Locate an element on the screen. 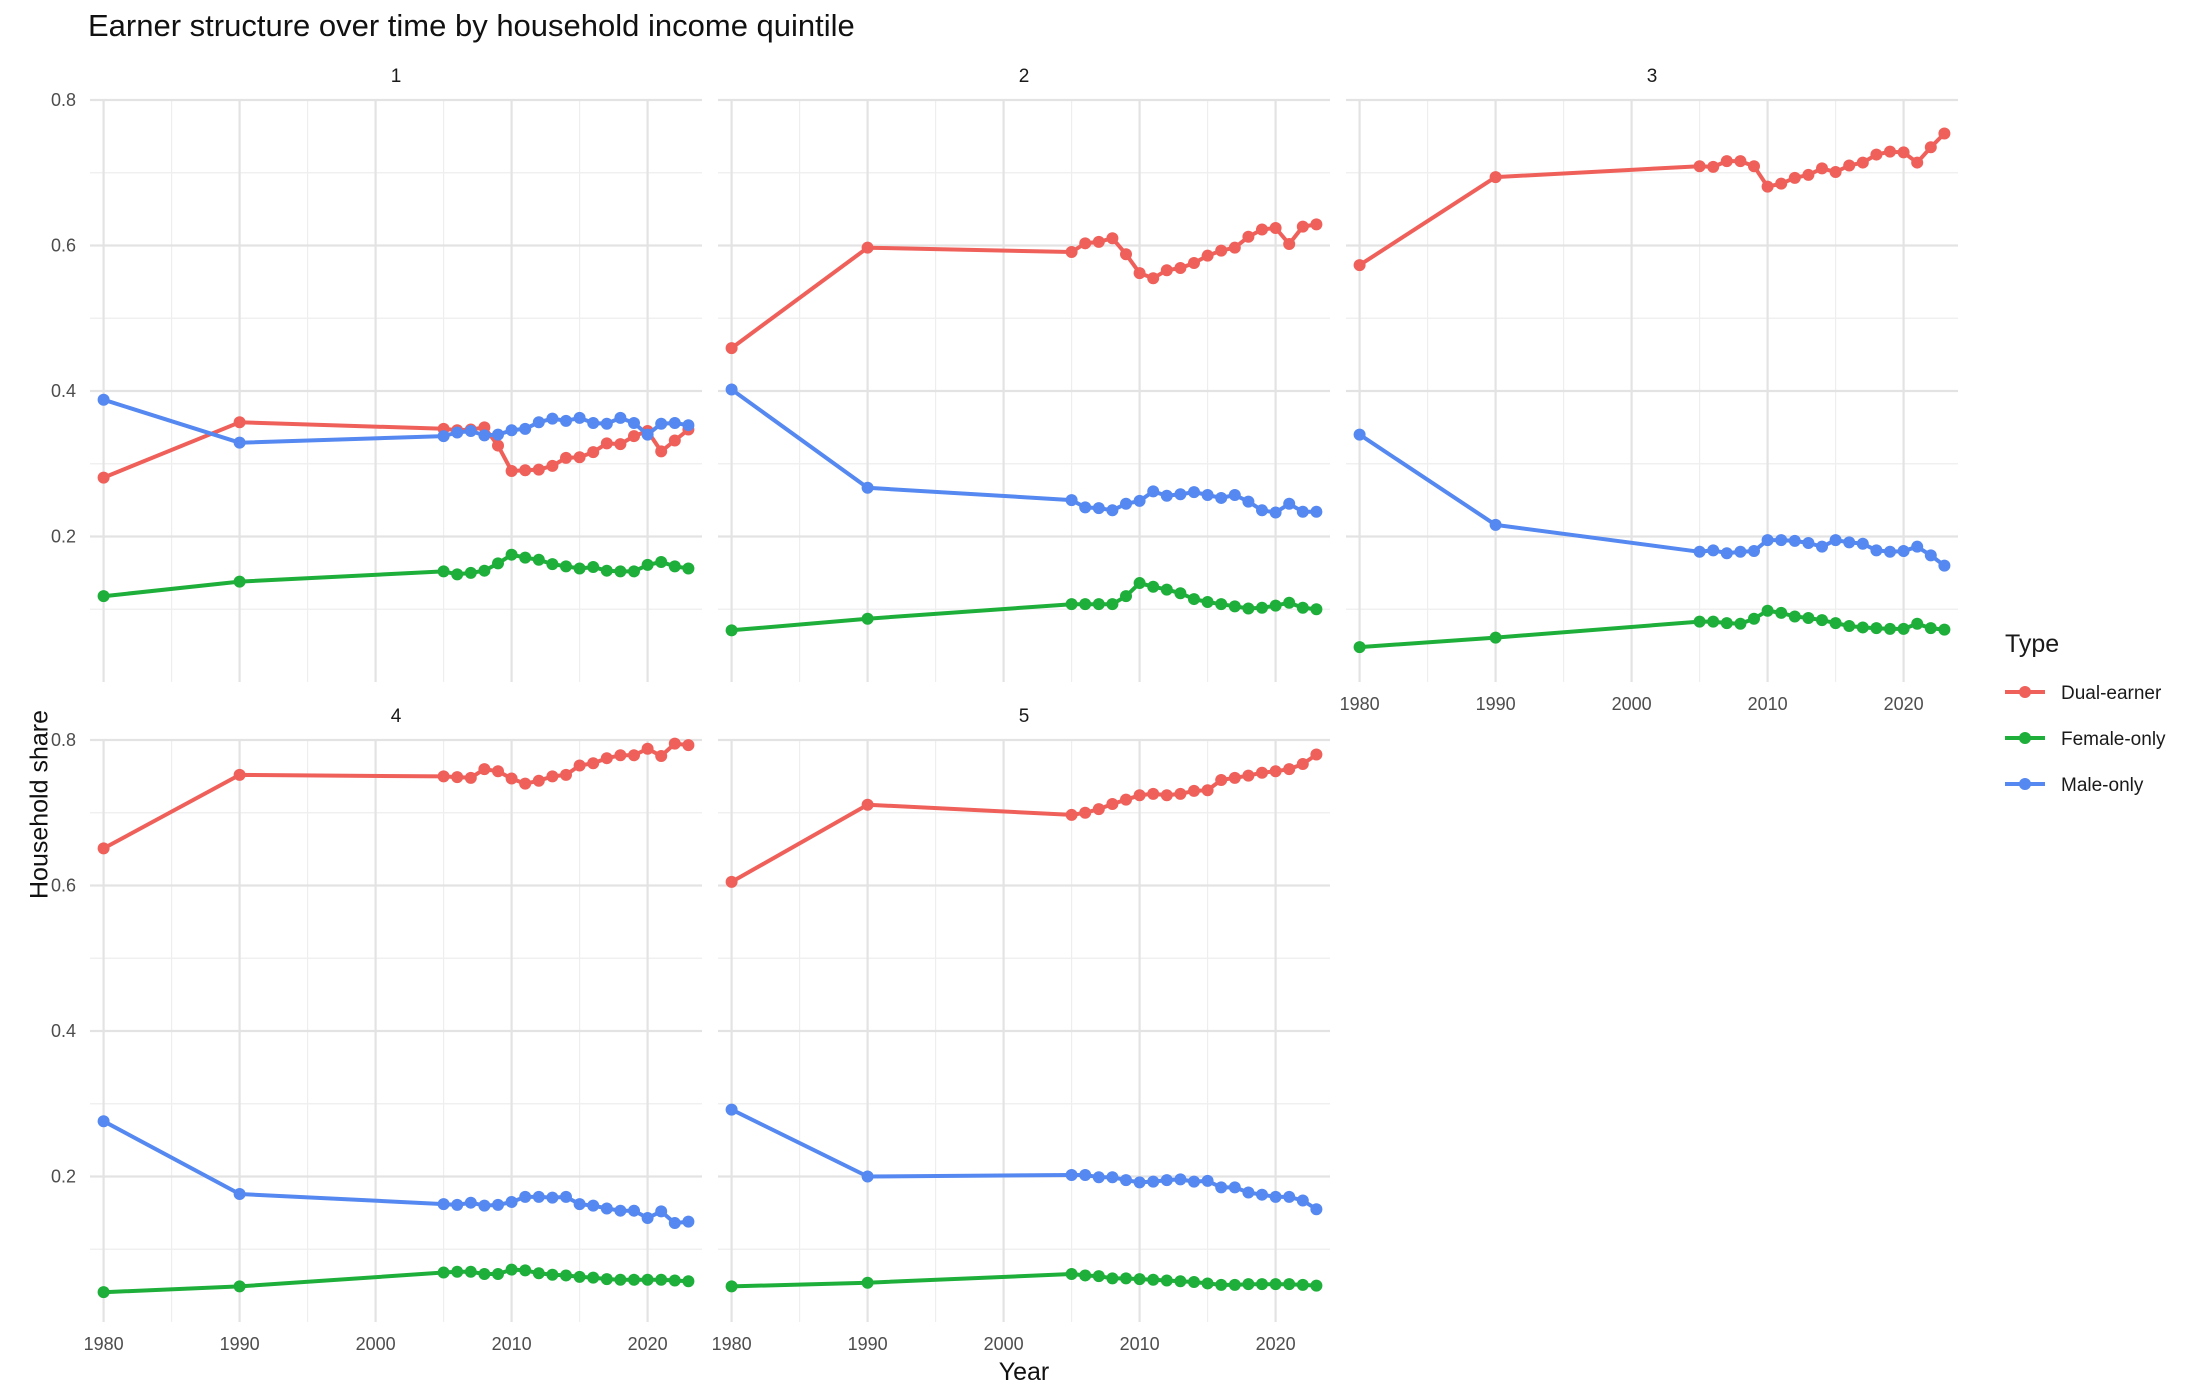 This screenshot has width=2200, height=1400. x-tick-label: 1980 is located at coordinates (732, 1344).